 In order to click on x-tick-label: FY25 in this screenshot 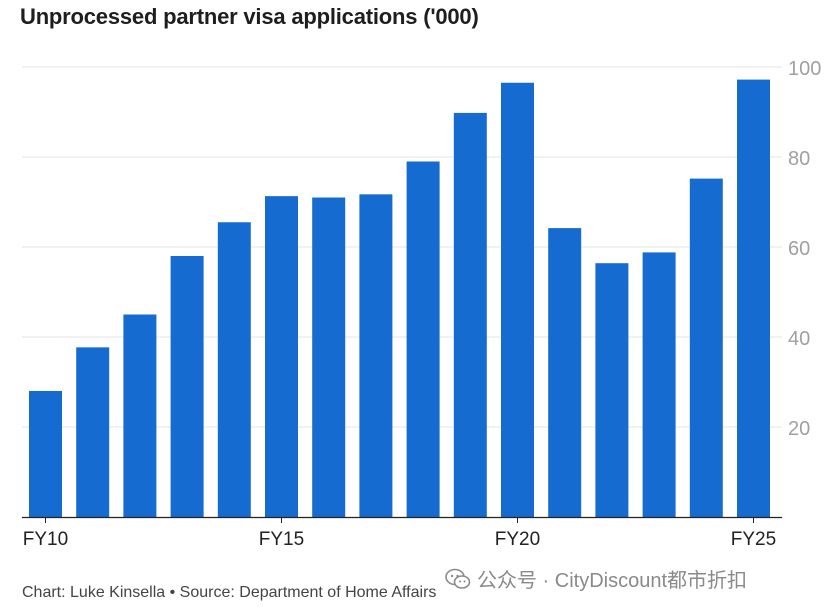, I will do `click(753, 539)`.